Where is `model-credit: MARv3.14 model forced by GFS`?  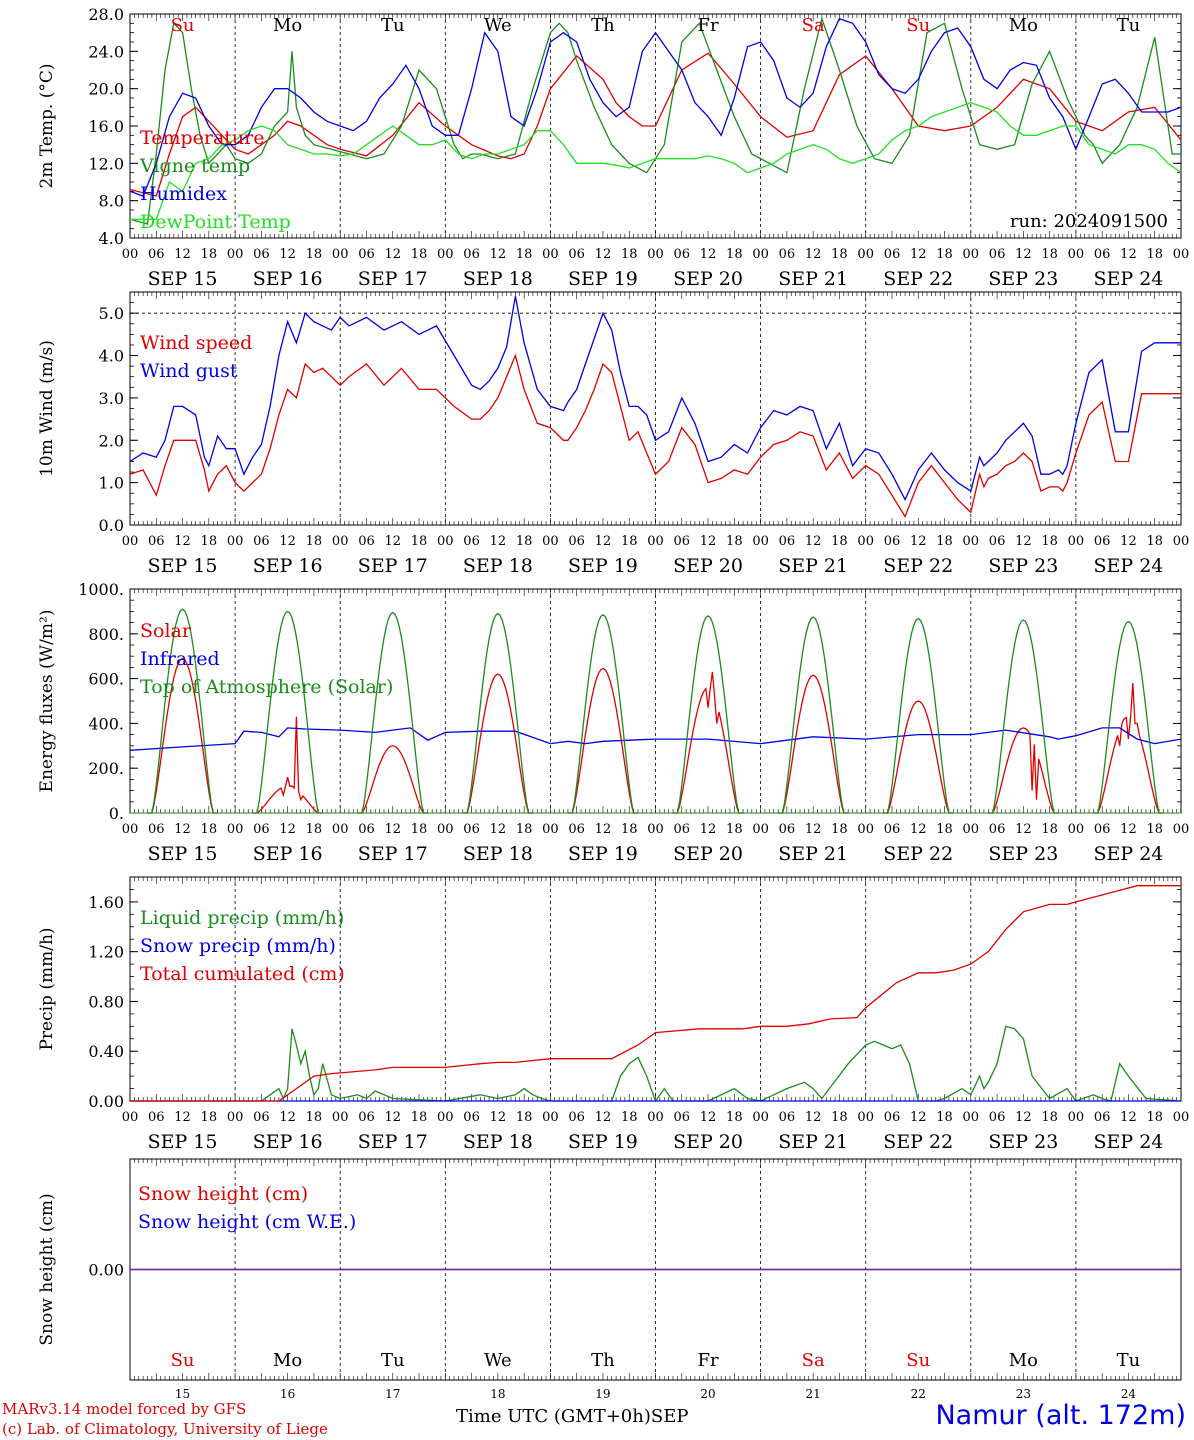
model-credit: MARv3.14 model forced by GFS is located at coordinates (124, 1409).